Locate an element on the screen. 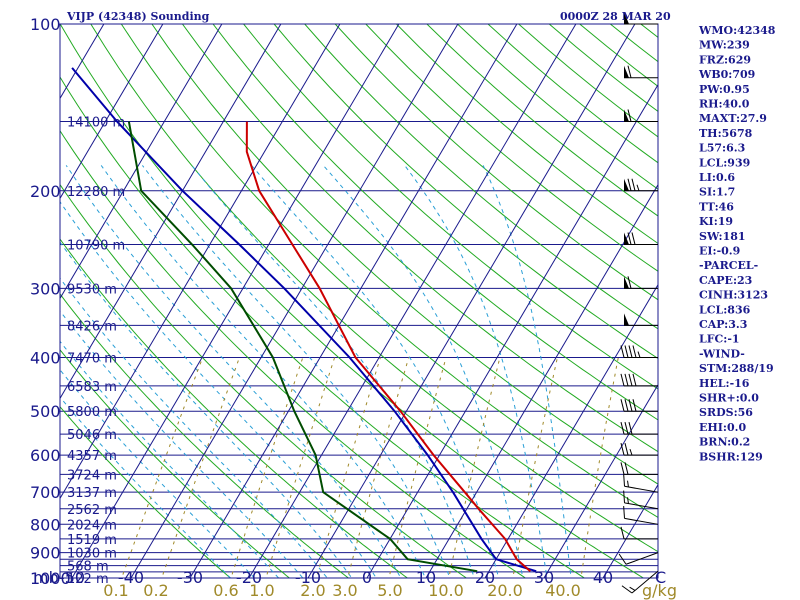 This screenshot has height=600, width=800. pressure-tick-label: 200 is located at coordinates (45, 191).